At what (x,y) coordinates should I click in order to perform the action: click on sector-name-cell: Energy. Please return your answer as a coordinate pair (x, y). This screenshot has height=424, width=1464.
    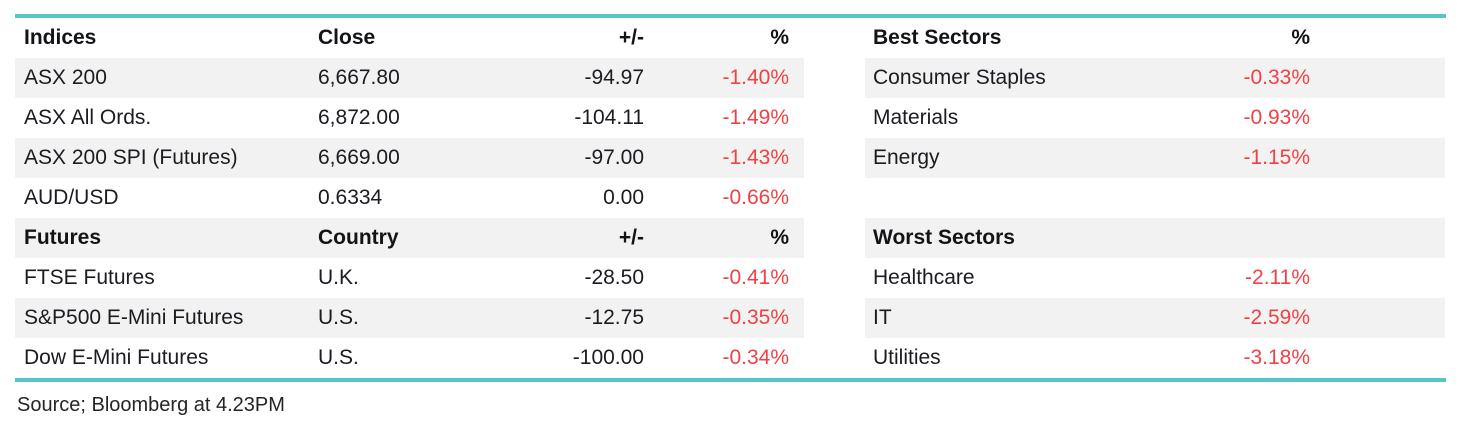
    Looking at the image, I should click on (906, 157).